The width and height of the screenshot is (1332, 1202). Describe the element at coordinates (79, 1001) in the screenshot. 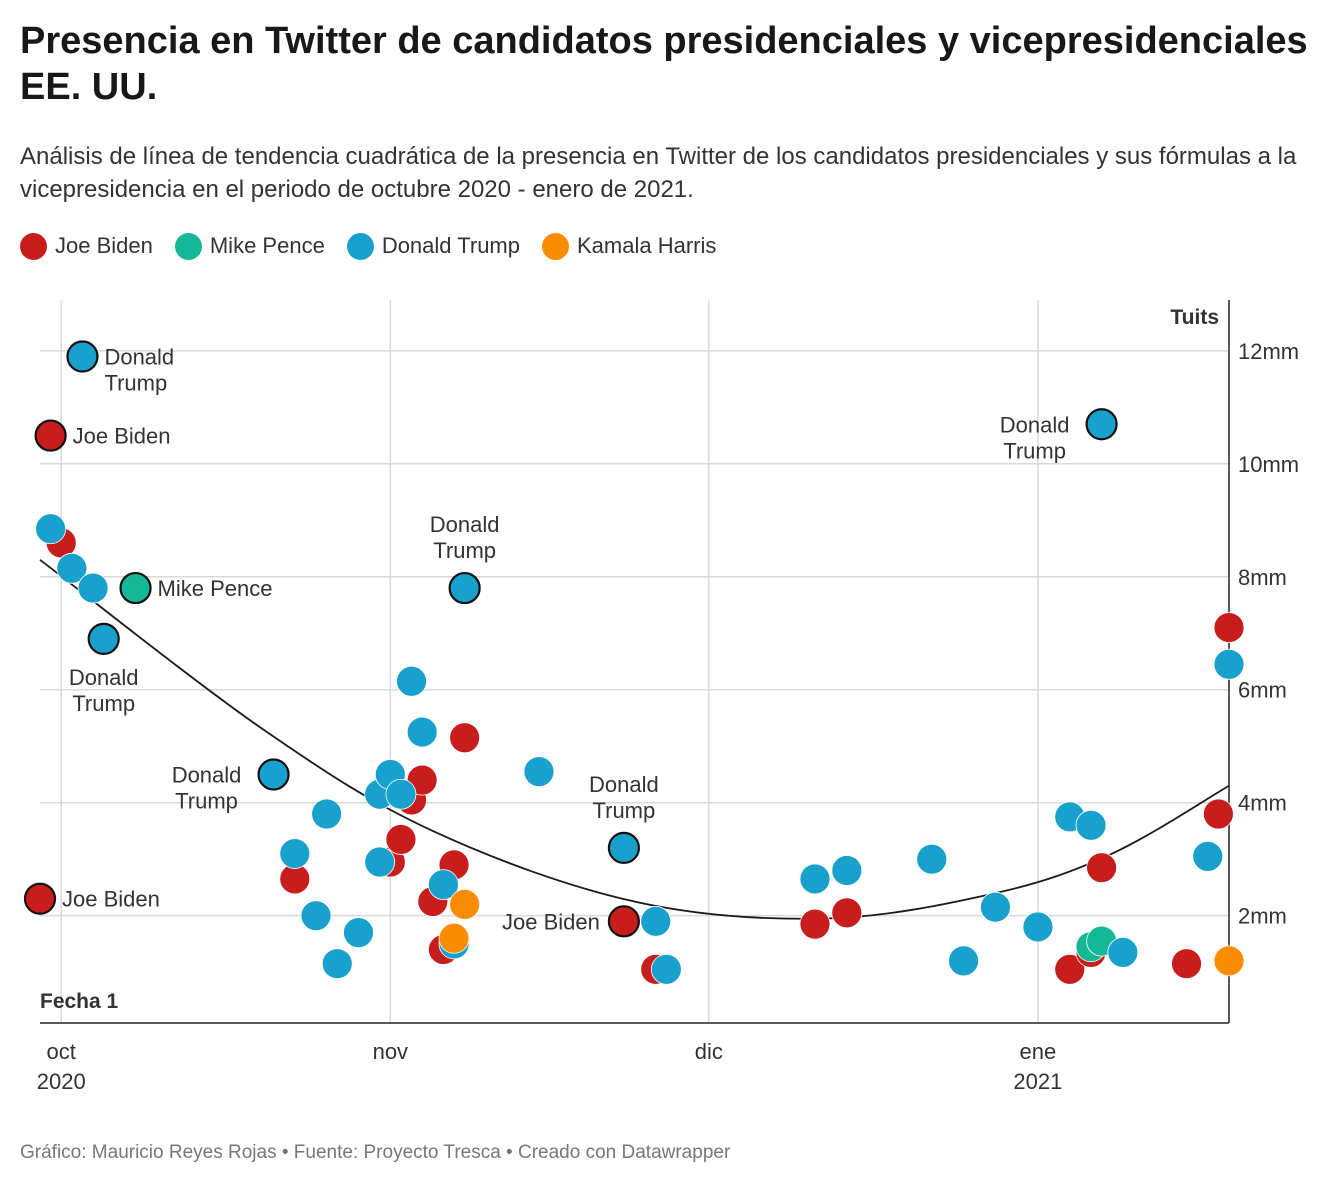

I see `x-axis-title: Fecha 1` at that location.